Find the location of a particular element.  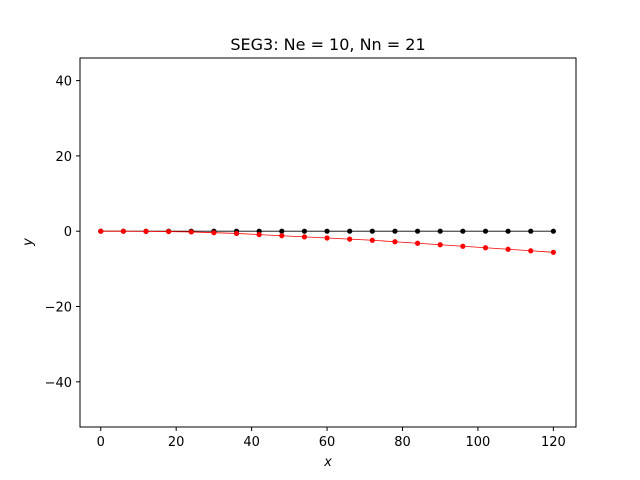

x-tick-label: 60 is located at coordinates (327, 442).